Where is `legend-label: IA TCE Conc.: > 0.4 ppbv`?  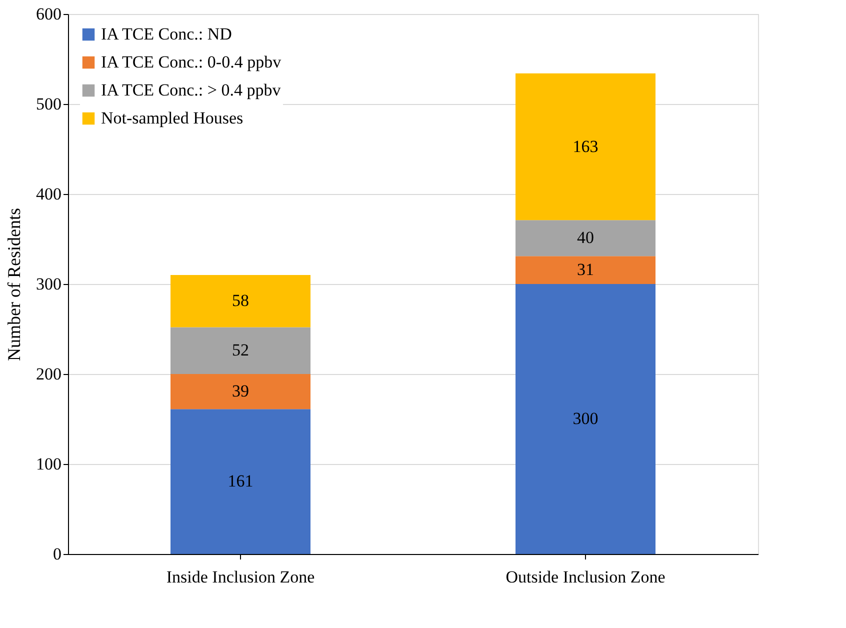
legend-label: IA TCE Conc.: > 0.4 ppbv is located at coordinates (191, 90).